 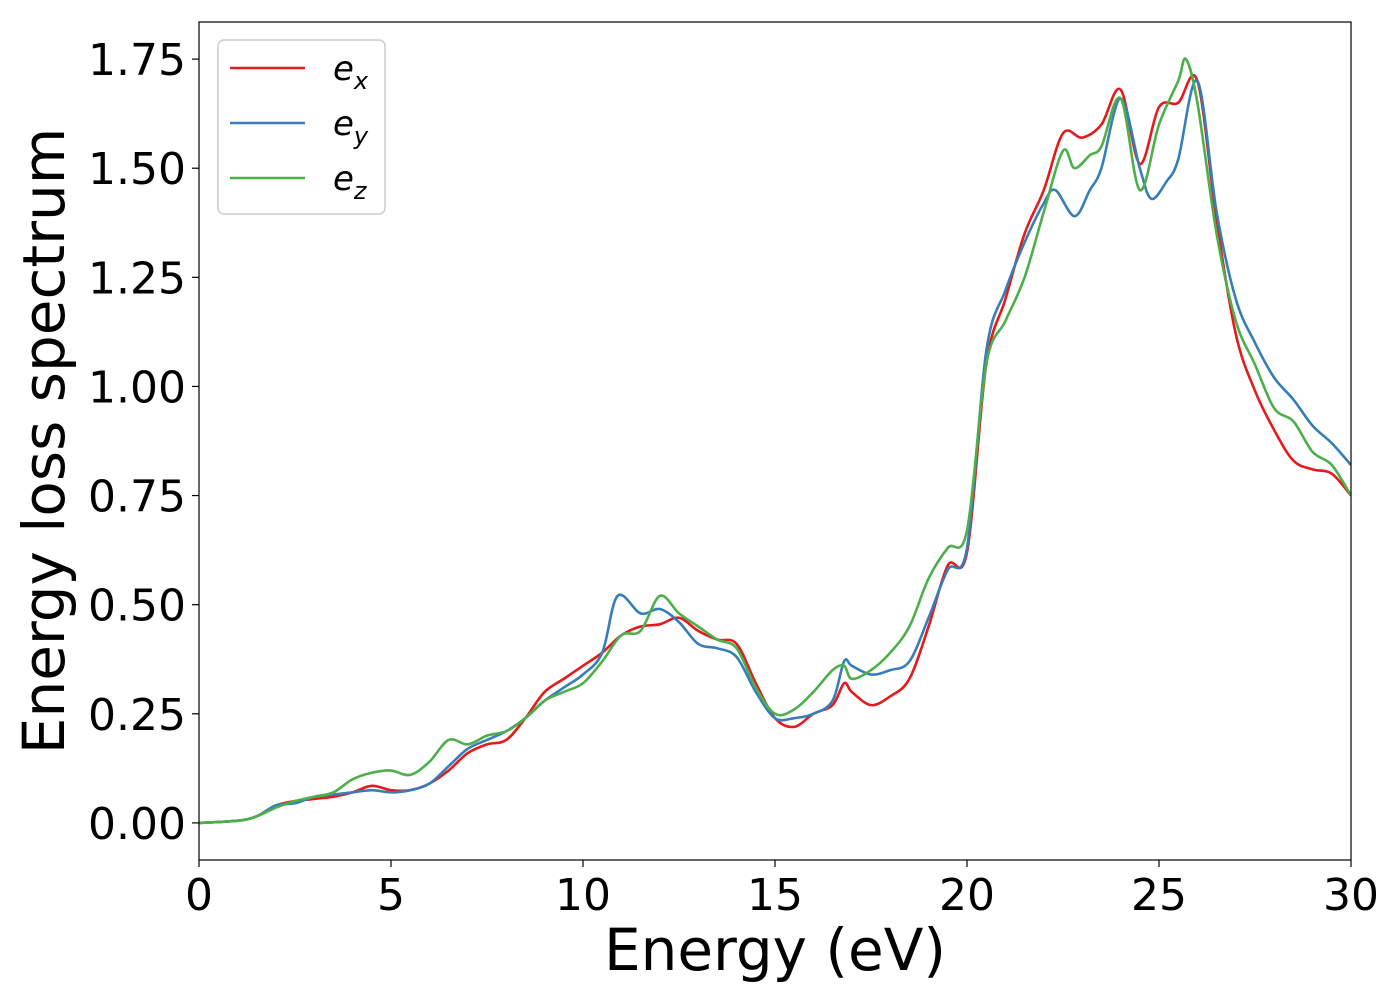 What do you see at coordinates (137, 497) in the screenshot?
I see `y-tick-label: 0.75` at bounding box center [137, 497].